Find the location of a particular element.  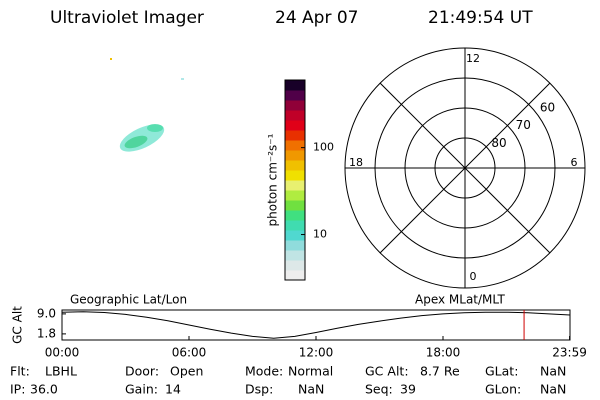

info-label: Seq: is located at coordinates (379, 389).